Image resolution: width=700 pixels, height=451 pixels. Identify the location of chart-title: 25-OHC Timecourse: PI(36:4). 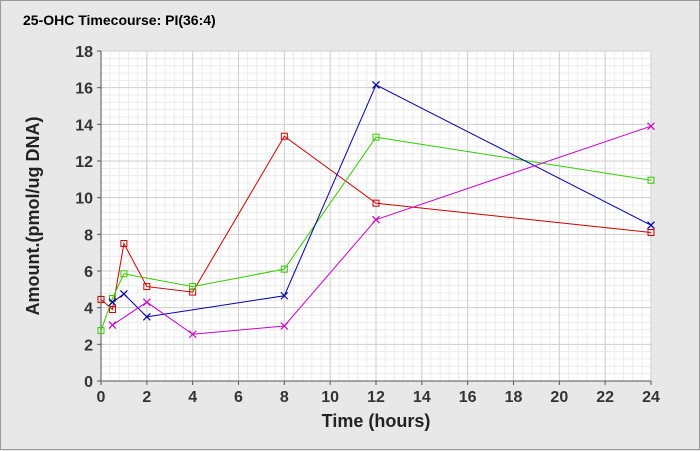
(119, 20).